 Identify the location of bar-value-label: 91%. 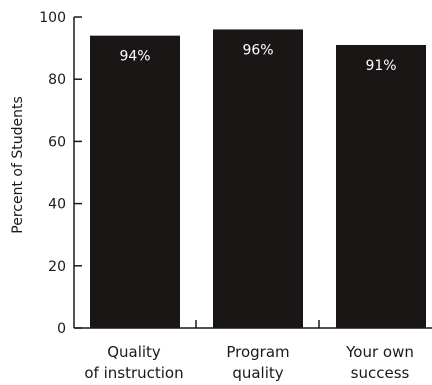
(380, 66).